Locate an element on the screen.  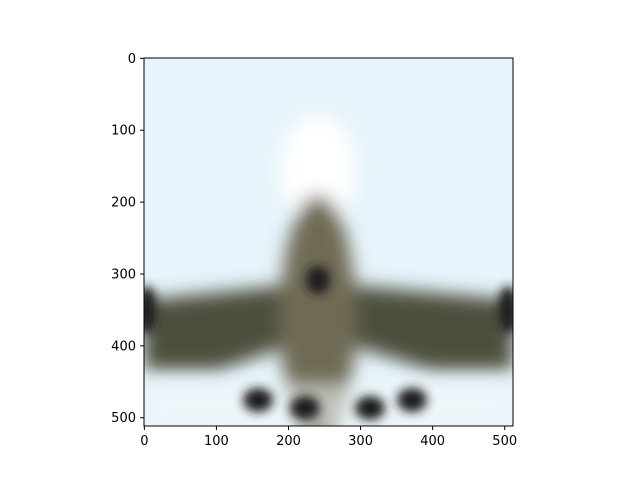
engine-right-inner is located at coordinates (412, 400).